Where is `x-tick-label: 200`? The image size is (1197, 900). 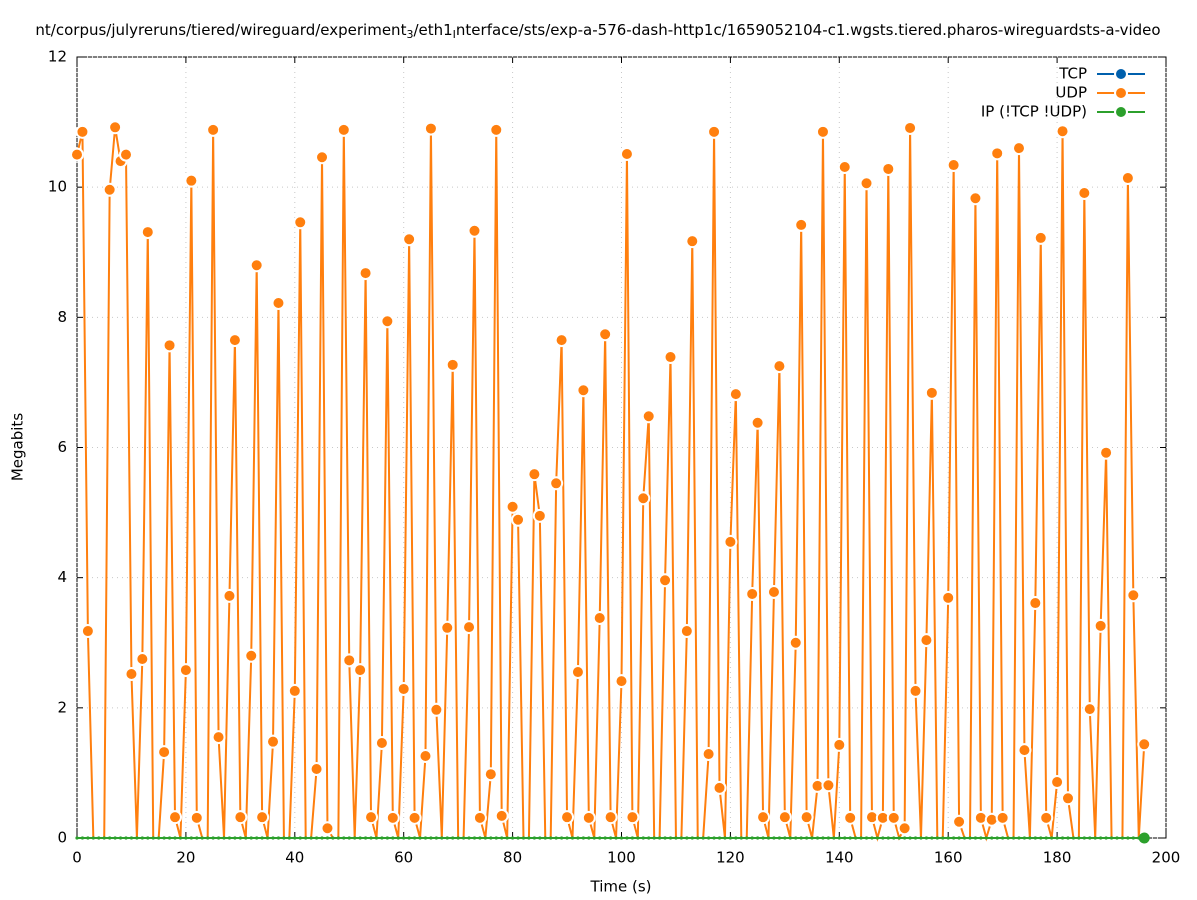
x-tick-label: 200 is located at coordinates (1166, 858).